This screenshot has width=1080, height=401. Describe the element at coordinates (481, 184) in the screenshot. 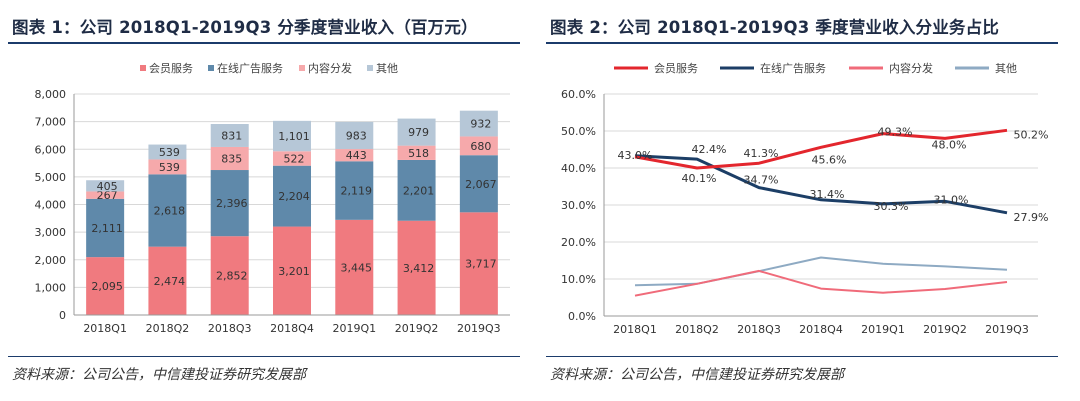

I see `bar-value-label: 2,067` at that location.